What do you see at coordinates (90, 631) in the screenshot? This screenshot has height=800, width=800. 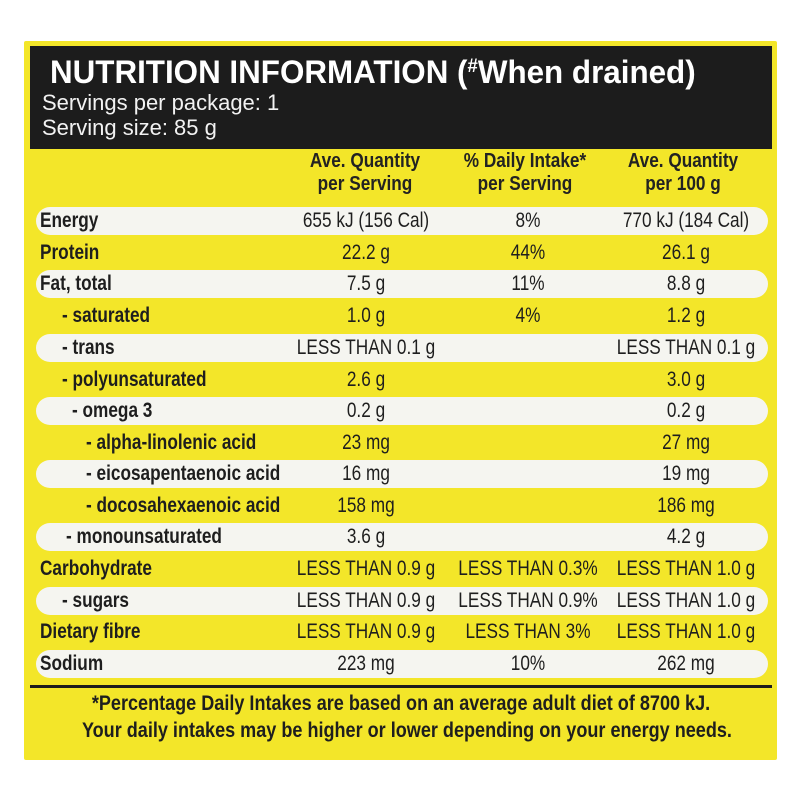 I see `nutrient-label: Dietary fibre` at bounding box center [90, 631].